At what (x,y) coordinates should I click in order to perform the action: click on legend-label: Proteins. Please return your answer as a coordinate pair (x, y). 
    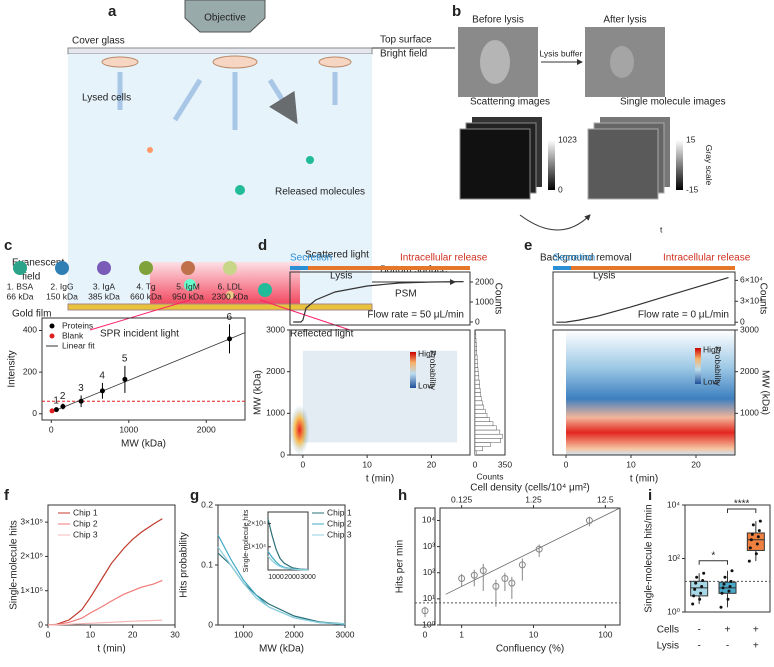
    Looking at the image, I should click on (77, 325).